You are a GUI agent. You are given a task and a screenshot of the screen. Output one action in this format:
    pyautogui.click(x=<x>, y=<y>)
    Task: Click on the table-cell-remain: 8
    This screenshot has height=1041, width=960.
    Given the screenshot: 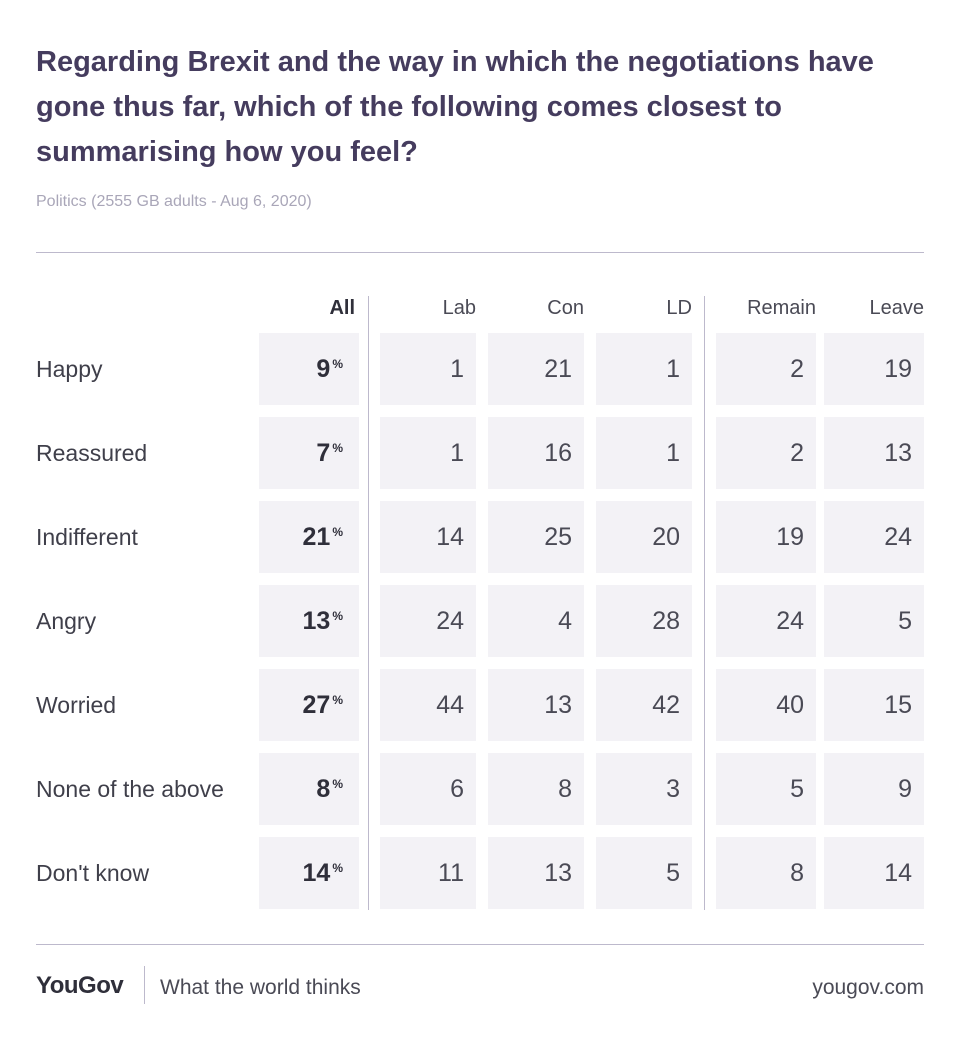 What is the action you would take?
    pyautogui.click(x=766, y=873)
    